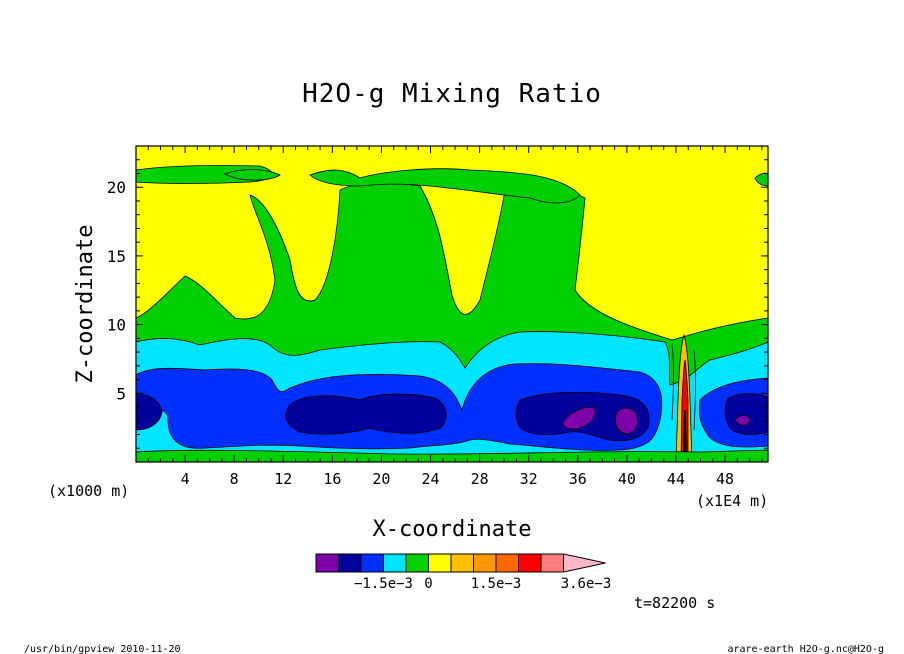 The width and height of the screenshot is (904, 654). What do you see at coordinates (116, 325) in the screenshot?
I see `y-tick-label: 10` at bounding box center [116, 325].